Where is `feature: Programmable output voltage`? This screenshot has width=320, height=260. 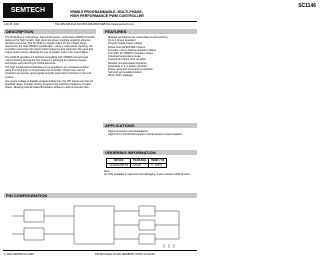 feature: Programmable output voltage is located at coordinates (153, 43).